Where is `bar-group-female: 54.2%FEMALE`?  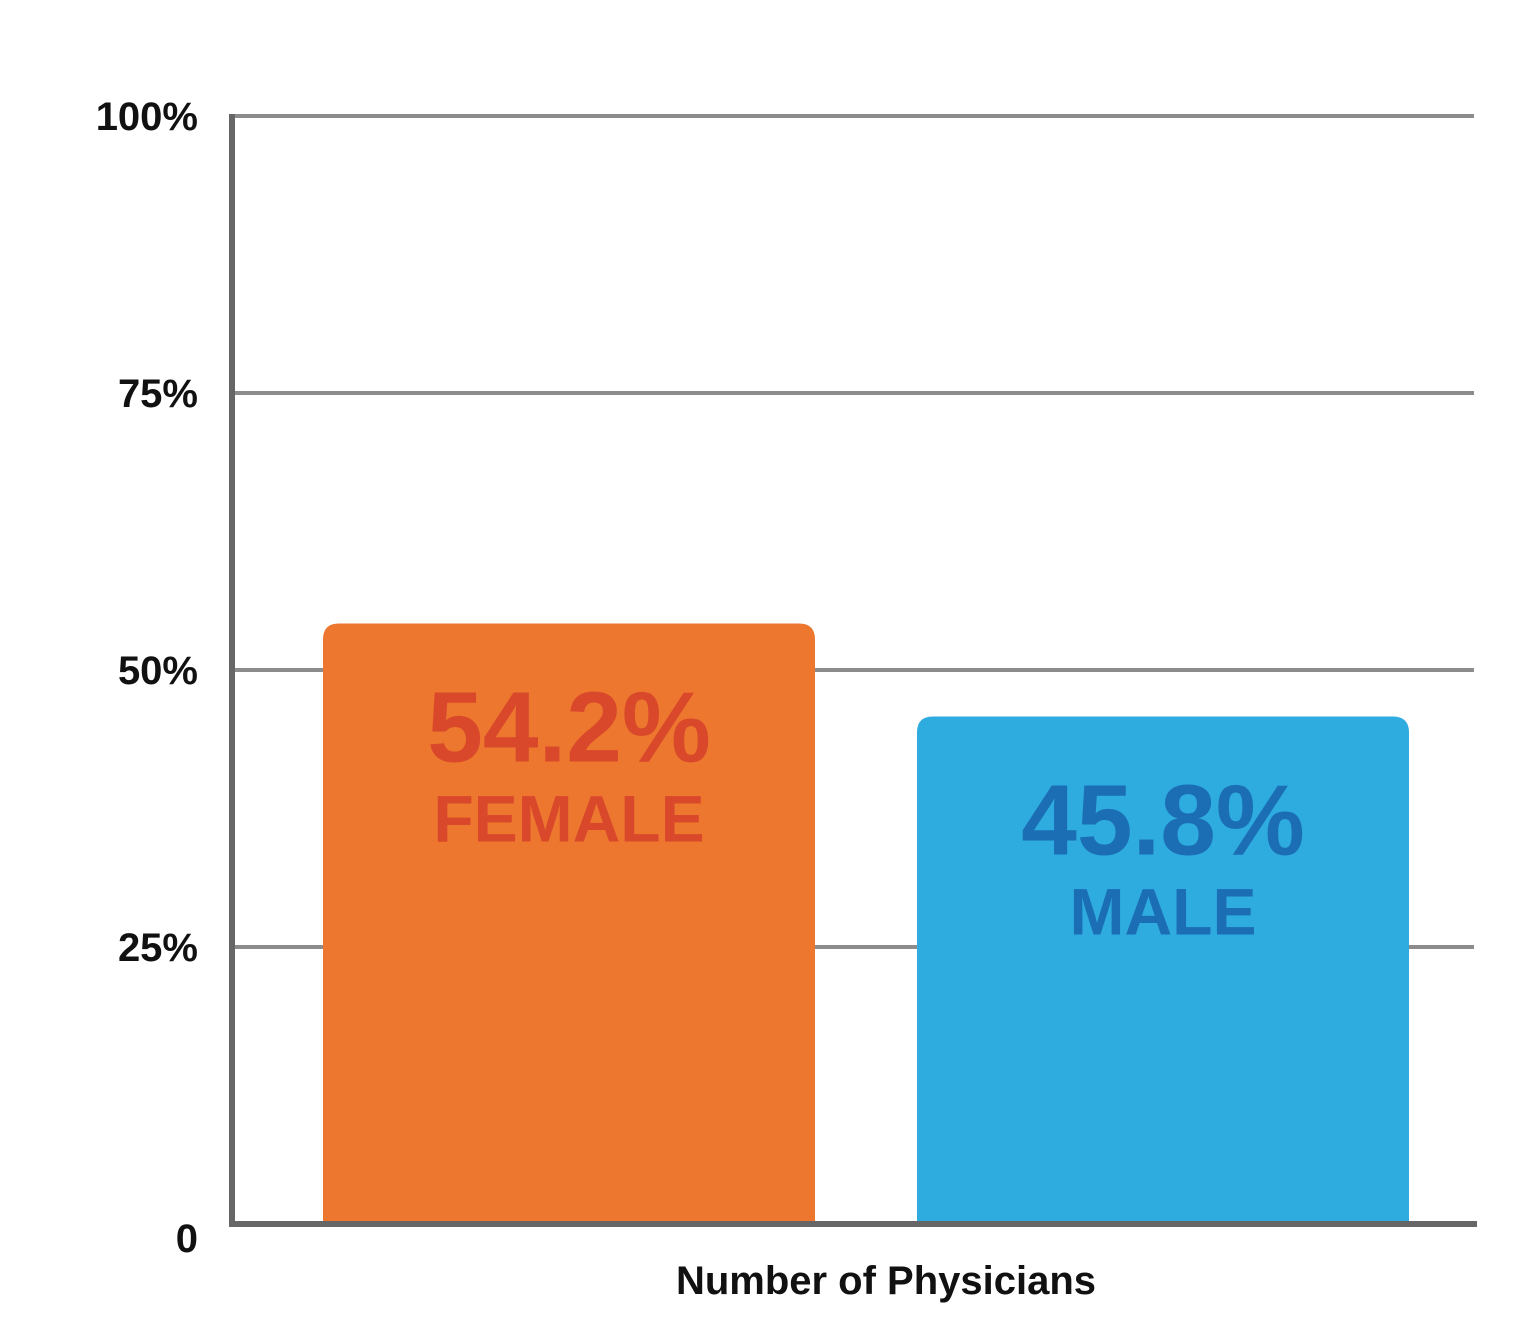 bar-group-female: 54.2%FEMALE is located at coordinates (569, 923).